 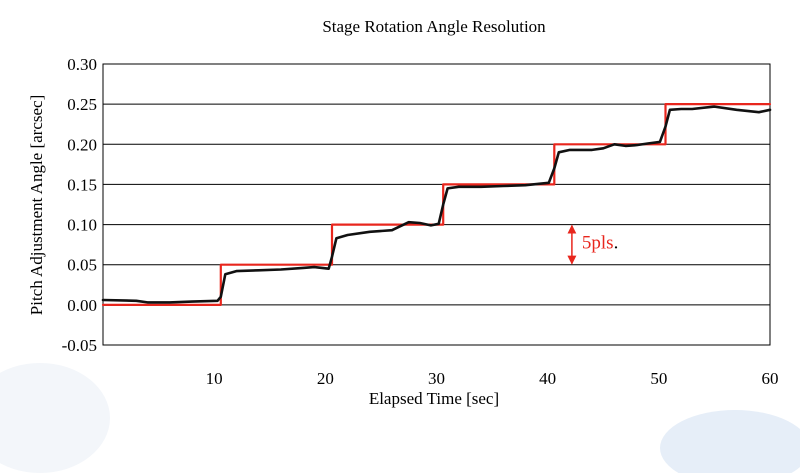 I want to click on x-axis-title: Elapsed Time [sec], so click(x=434, y=398).